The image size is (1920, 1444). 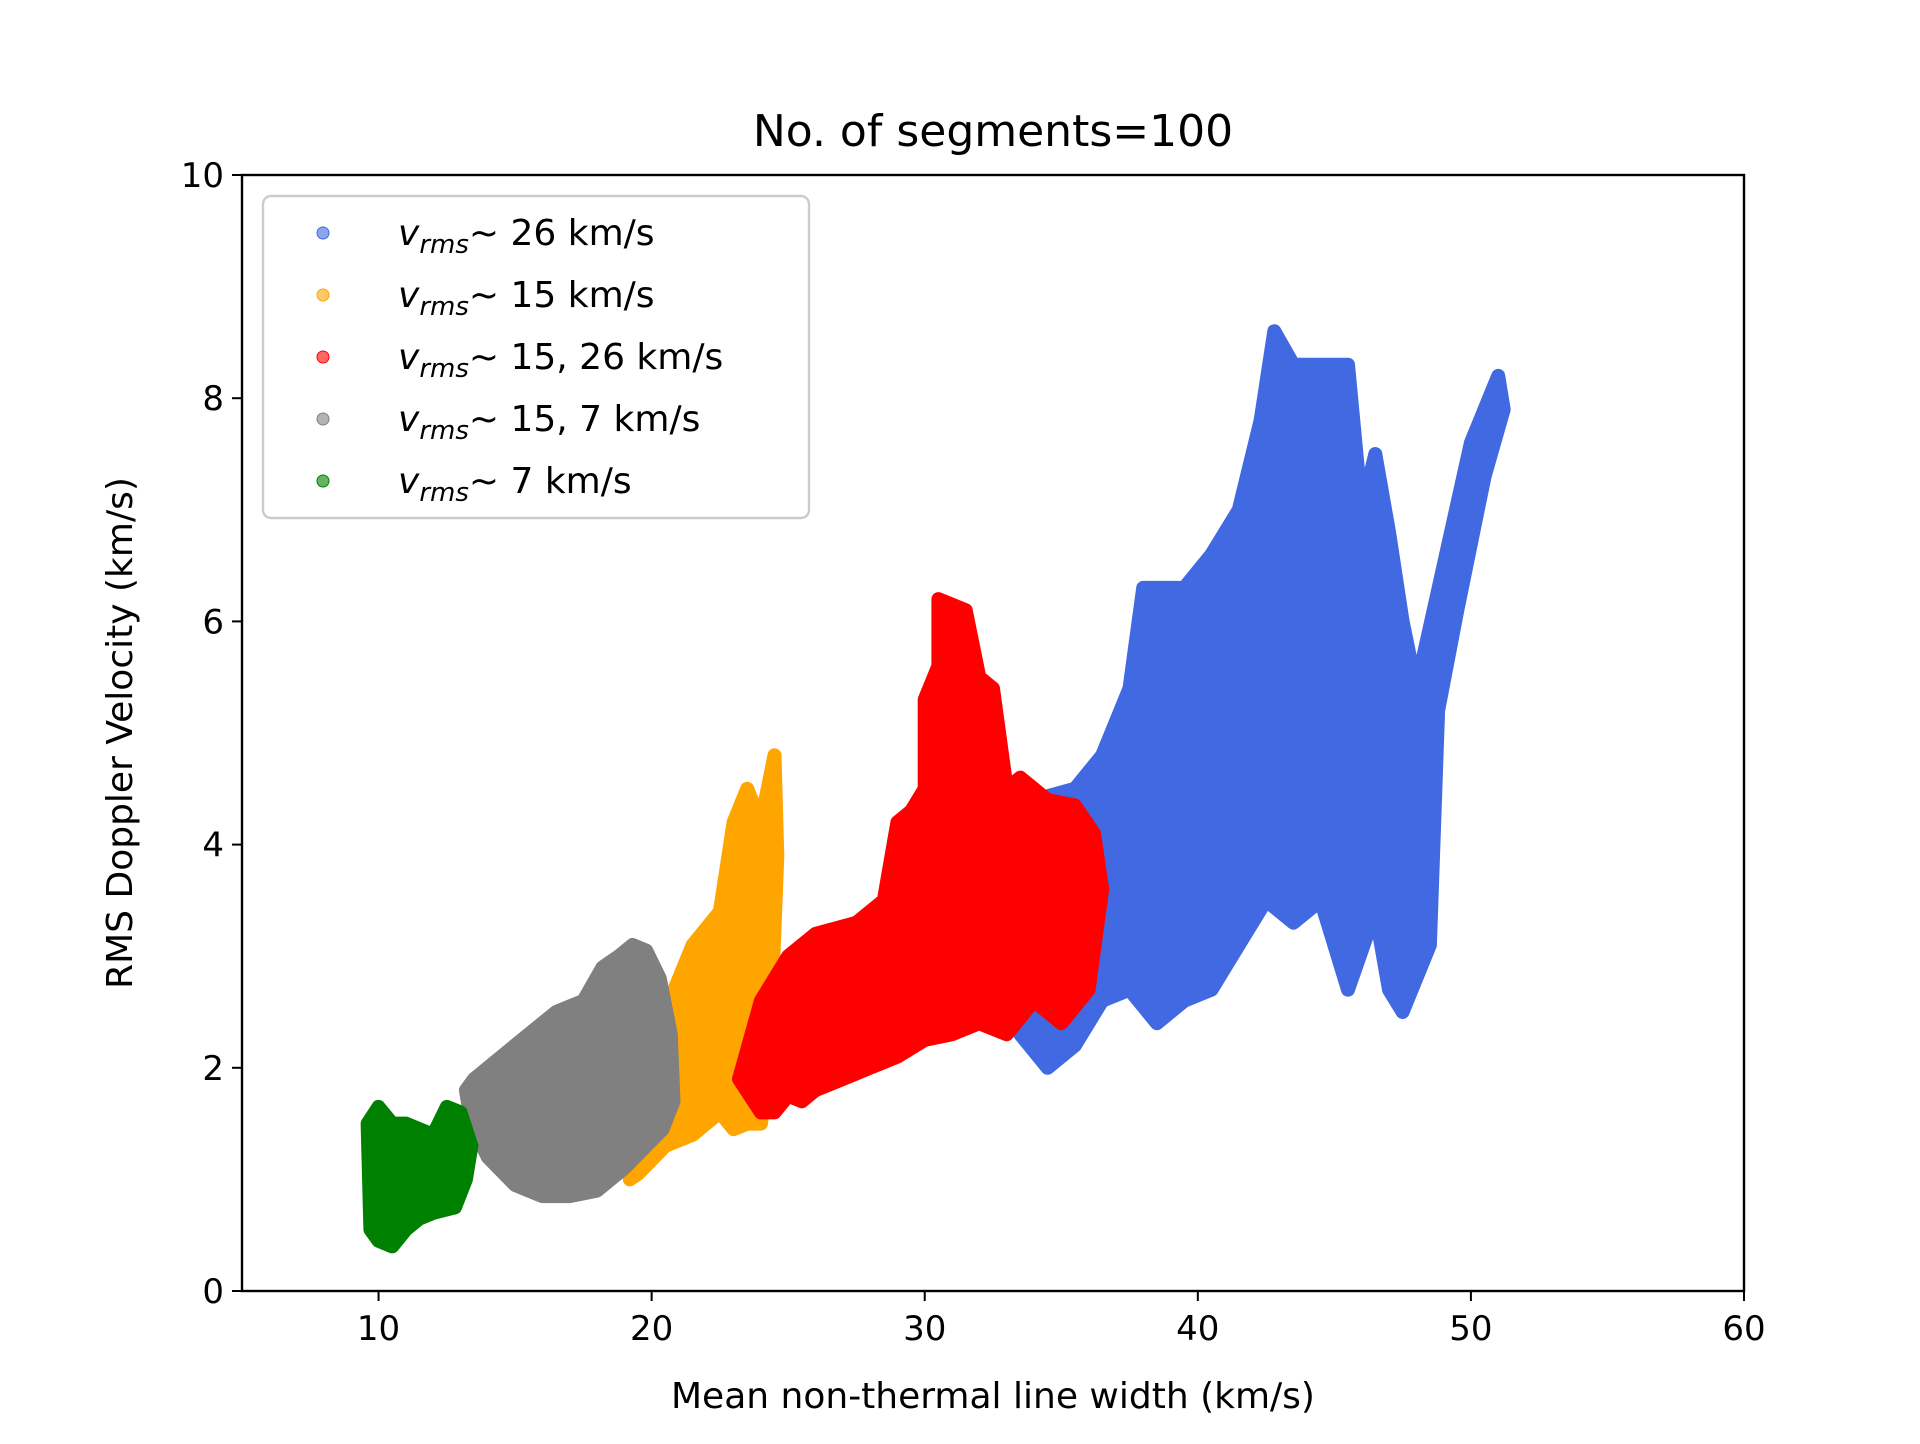 I want to click on y-tick-label: 8, so click(x=213, y=399).